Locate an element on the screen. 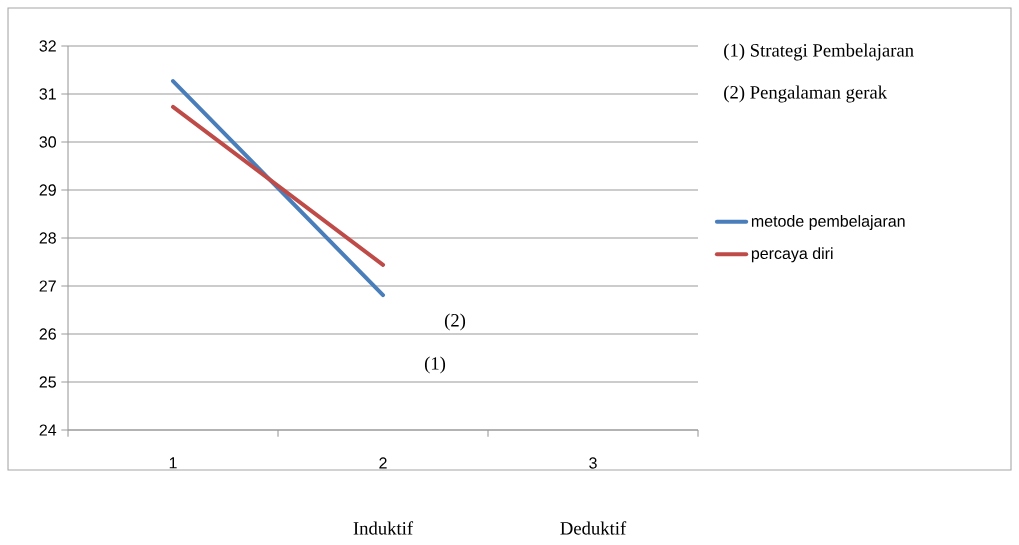 The height and width of the screenshot is (545, 1019). y-tick-label: 32 is located at coordinates (47, 46).